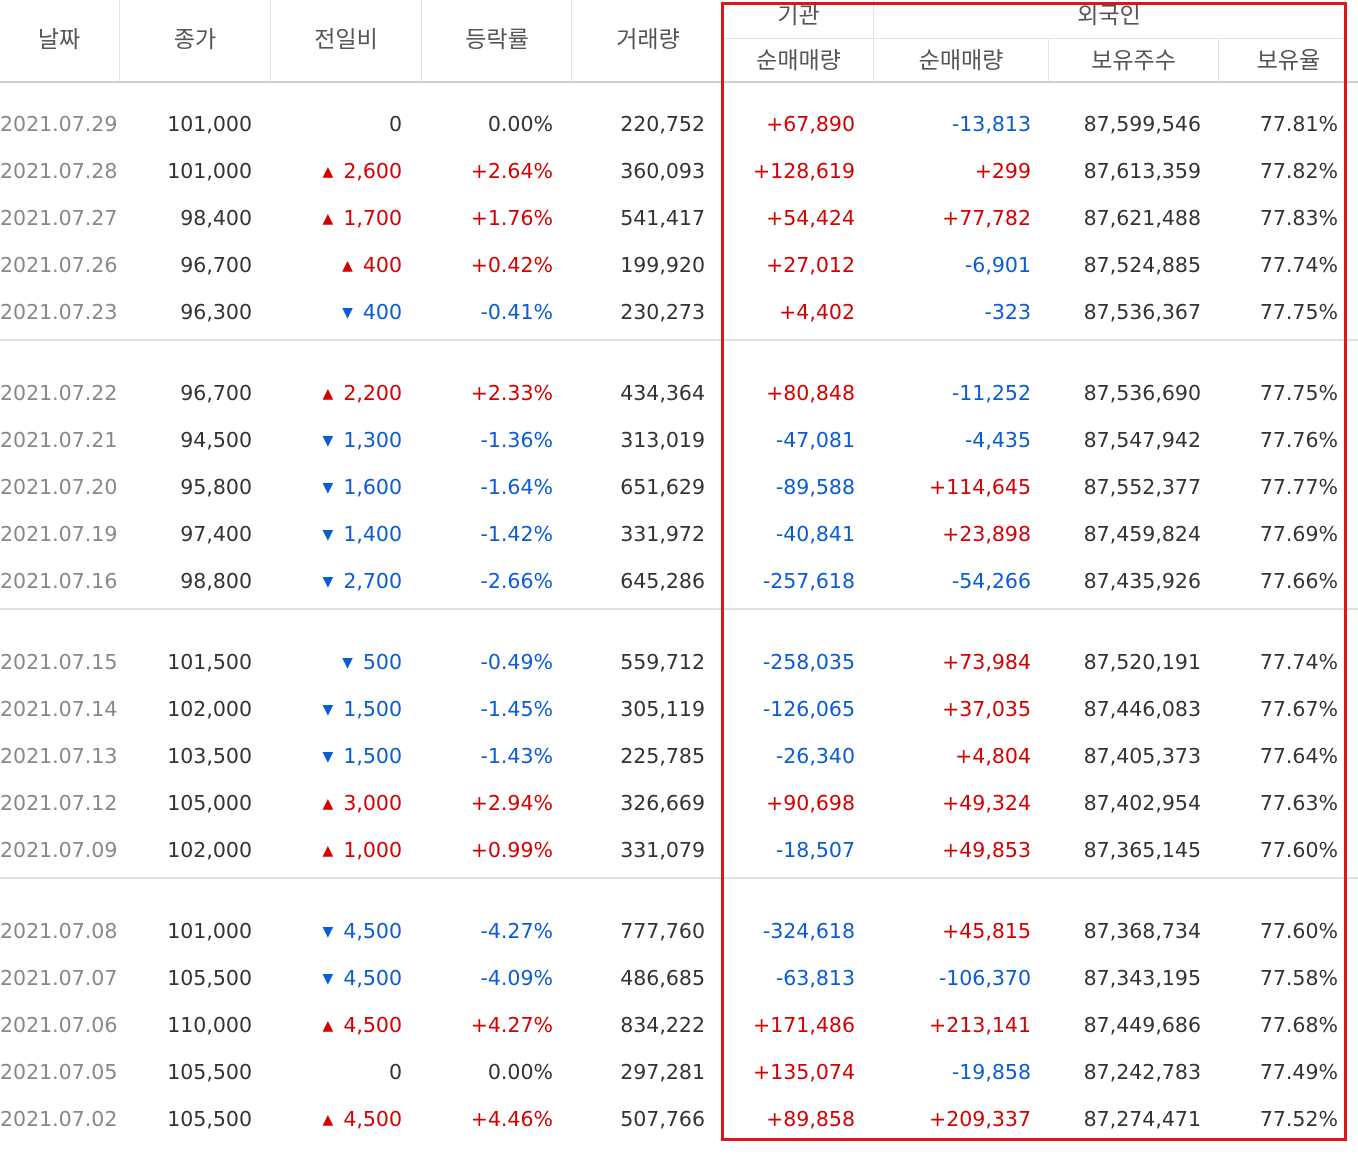 The image size is (1358, 1155). Describe the element at coordinates (1288, 61) in the screenshot. I see `header-foreign-ratio: 보유율` at that location.